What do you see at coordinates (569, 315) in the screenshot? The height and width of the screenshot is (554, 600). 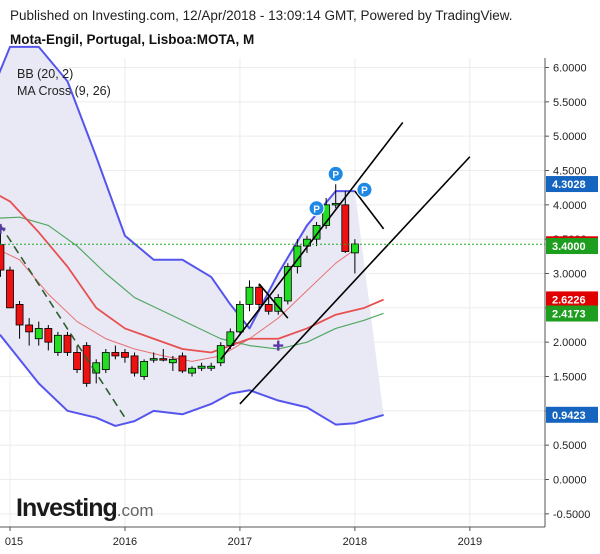 I see `price-tag-label: 2.4173` at bounding box center [569, 315].